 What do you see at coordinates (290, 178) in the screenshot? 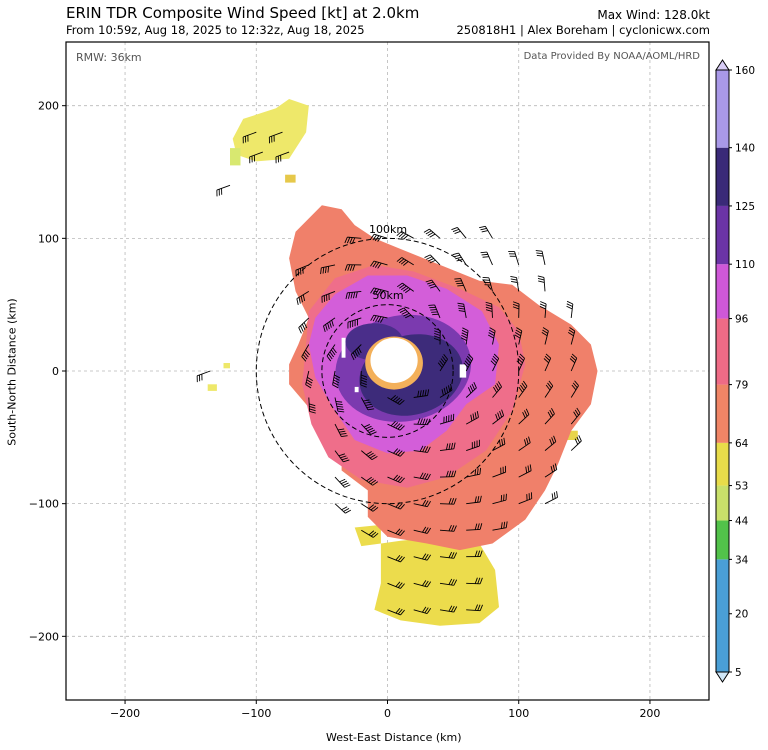
I see `outer-yellow-north-patch` at bounding box center [290, 178].